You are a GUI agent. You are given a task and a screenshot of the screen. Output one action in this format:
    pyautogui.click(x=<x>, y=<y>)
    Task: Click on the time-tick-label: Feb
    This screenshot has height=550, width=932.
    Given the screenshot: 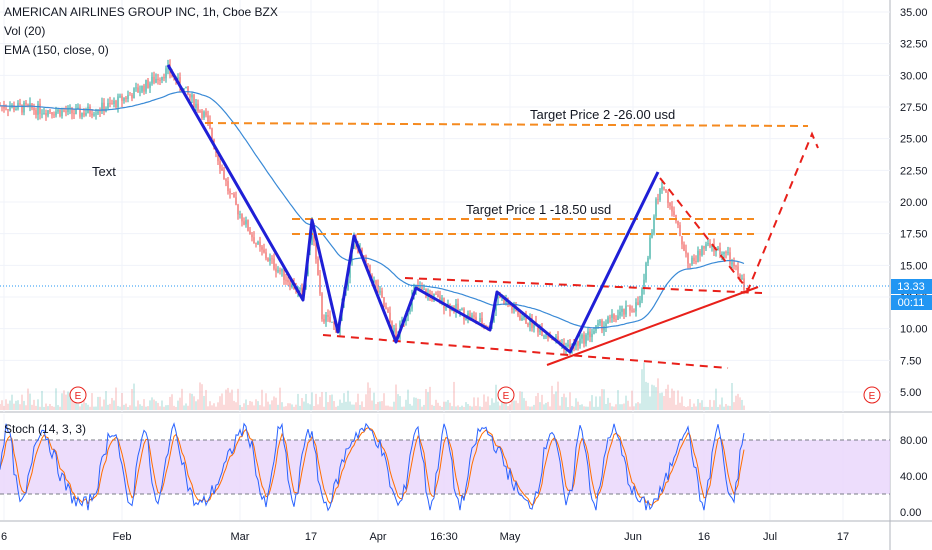 What is the action you would take?
    pyautogui.click(x=122, y=537)
    